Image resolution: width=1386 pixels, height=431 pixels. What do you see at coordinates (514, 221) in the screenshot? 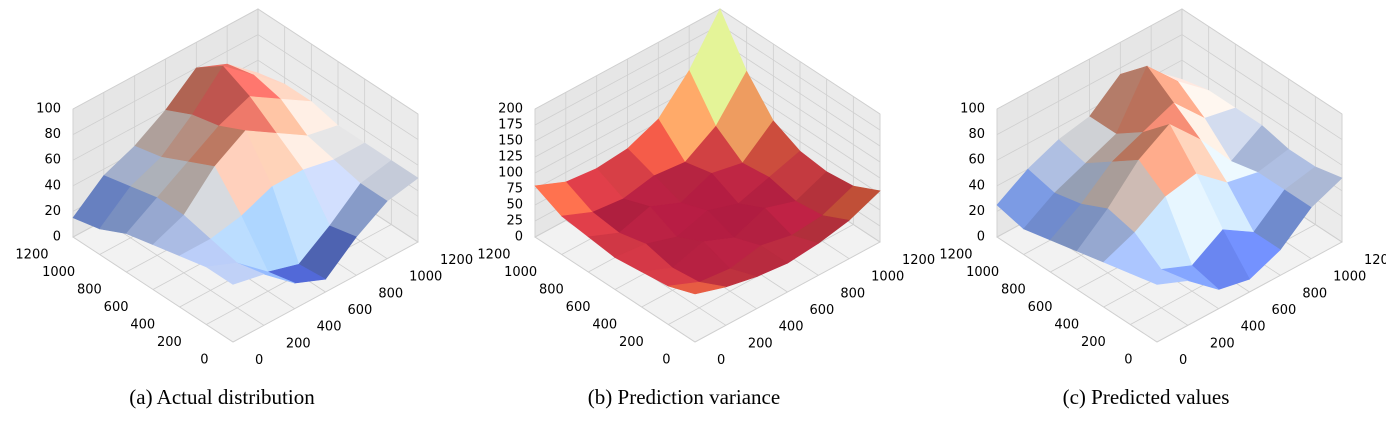
I see `z-tick-label: 25` at bounding box center [514, 221].